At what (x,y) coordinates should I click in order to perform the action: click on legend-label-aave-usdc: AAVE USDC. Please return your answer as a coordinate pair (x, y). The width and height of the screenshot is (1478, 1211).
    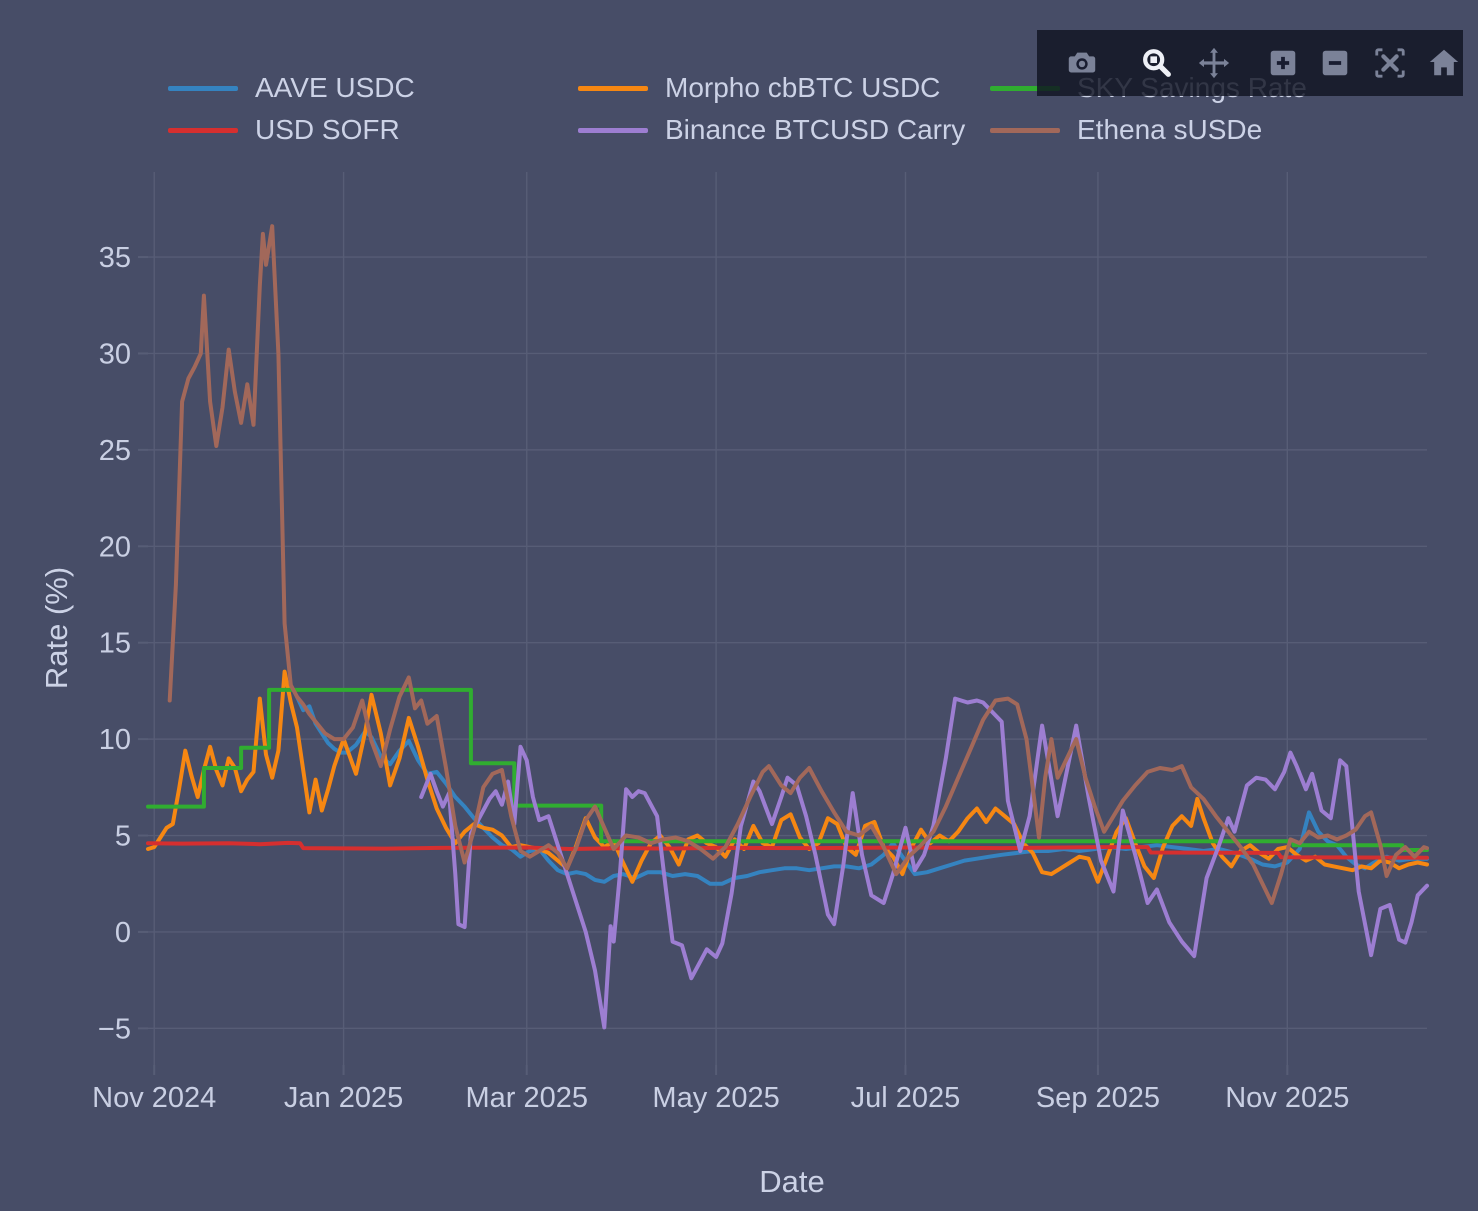
    Looking at the image, I should click on (335, 87).